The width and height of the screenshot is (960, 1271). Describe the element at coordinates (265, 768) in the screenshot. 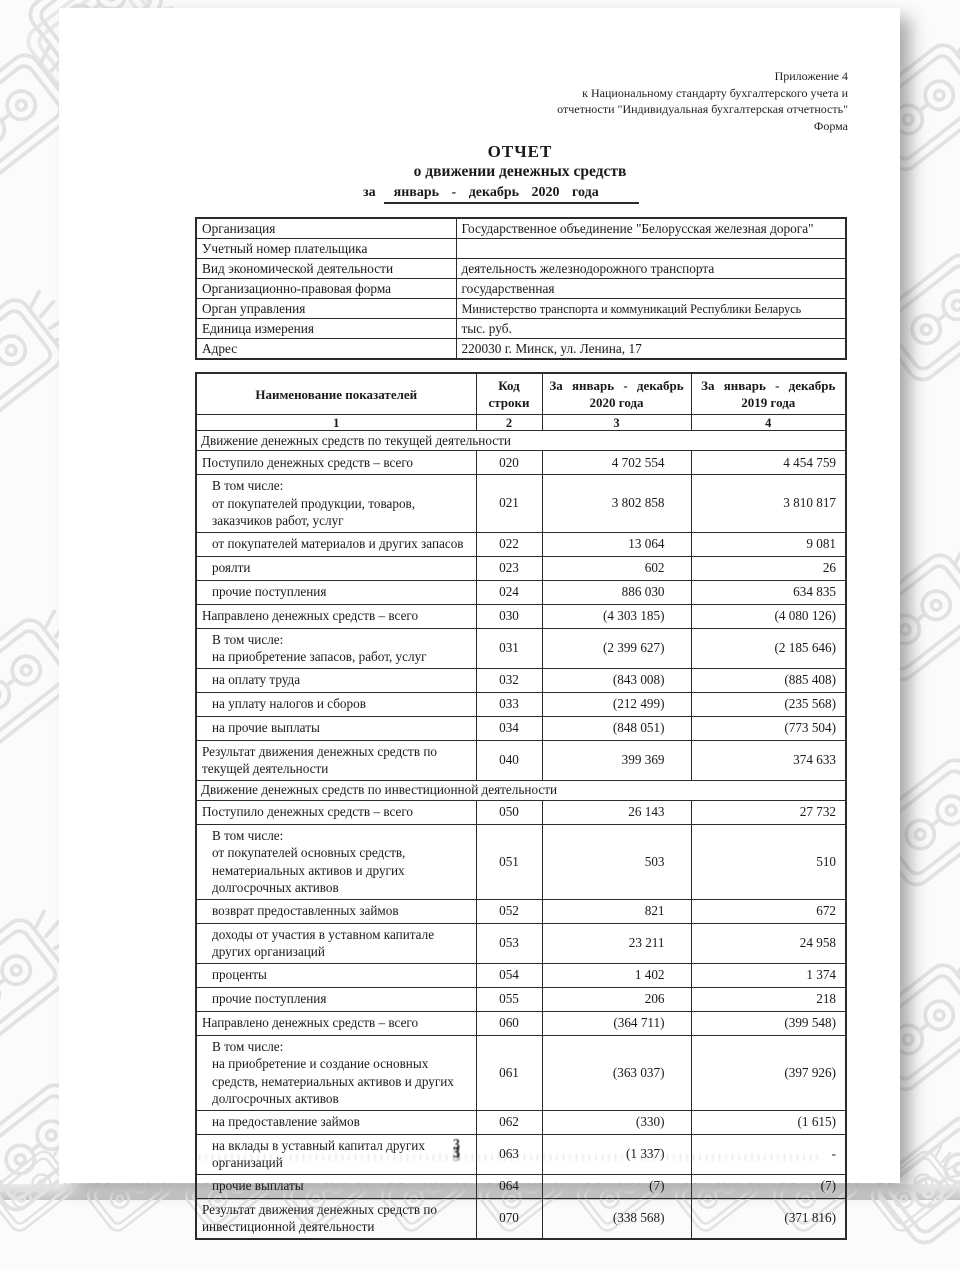

I see `row-name-line: текущей деятельности` at that location.